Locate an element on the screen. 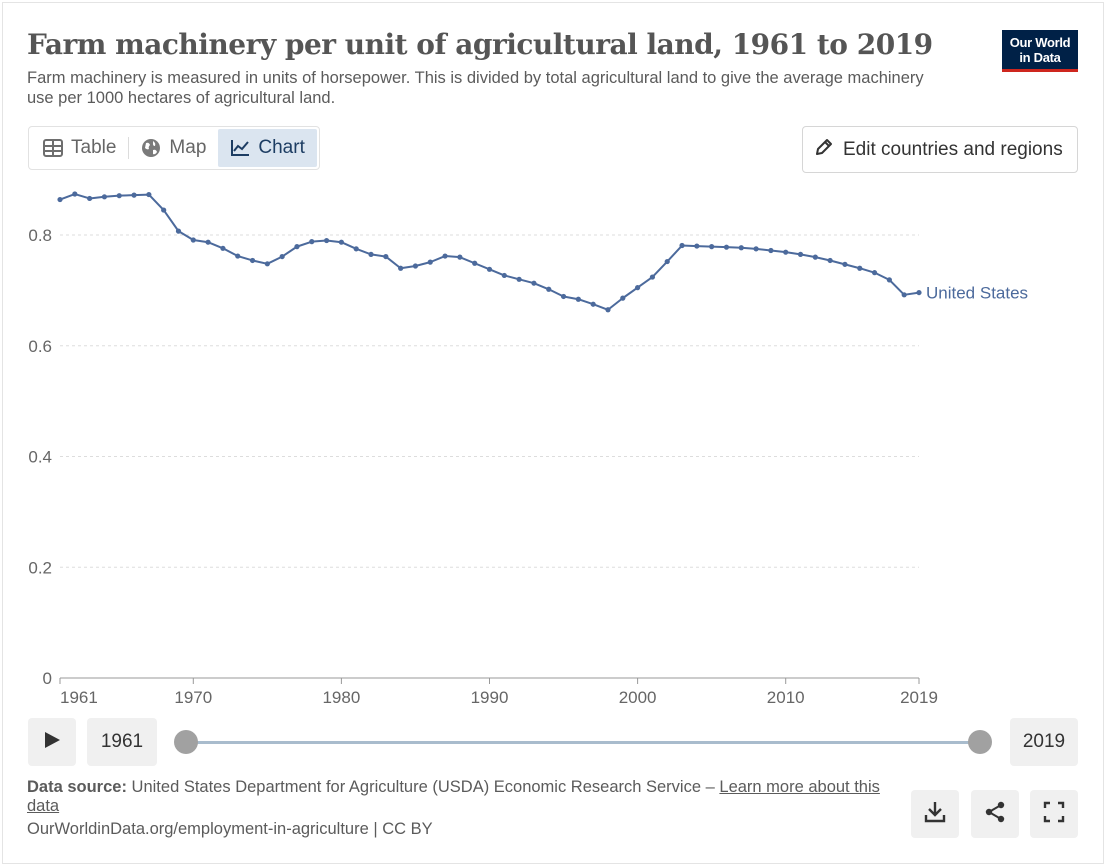  logo-line-1: Our World is located at coordinates (1040, 42).